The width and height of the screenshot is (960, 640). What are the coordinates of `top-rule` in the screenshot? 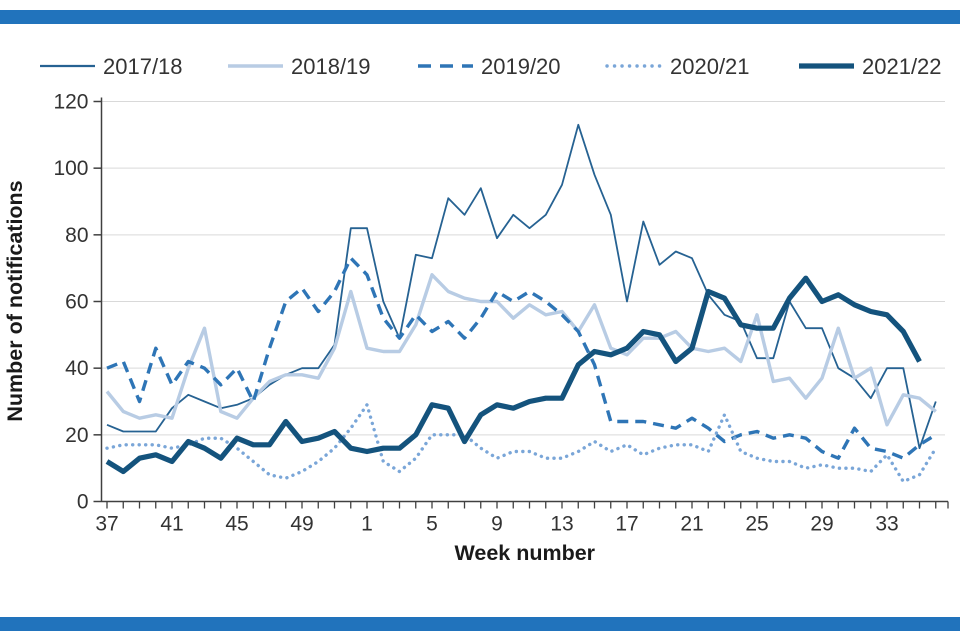 It's located at (480, 17).